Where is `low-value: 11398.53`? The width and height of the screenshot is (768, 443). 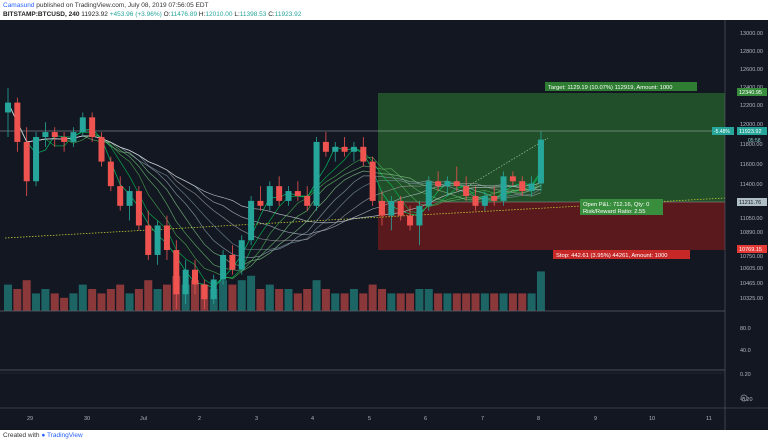 low-value: 11398.53 is located at coordinates (253, 14).